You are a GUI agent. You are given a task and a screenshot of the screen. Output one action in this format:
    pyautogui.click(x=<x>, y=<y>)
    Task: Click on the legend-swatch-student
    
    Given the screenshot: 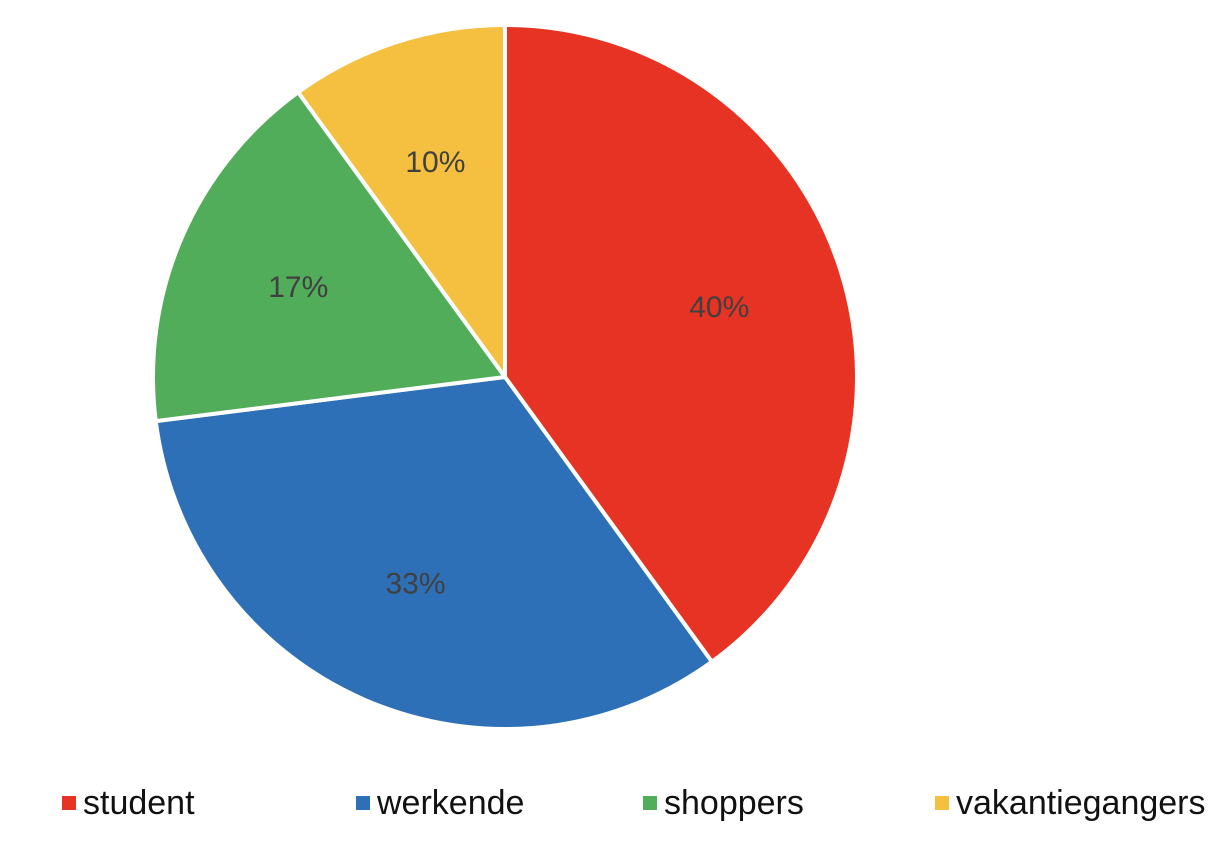 What is the action you would take?
    pyautogui.click(x=69, y=803)
    